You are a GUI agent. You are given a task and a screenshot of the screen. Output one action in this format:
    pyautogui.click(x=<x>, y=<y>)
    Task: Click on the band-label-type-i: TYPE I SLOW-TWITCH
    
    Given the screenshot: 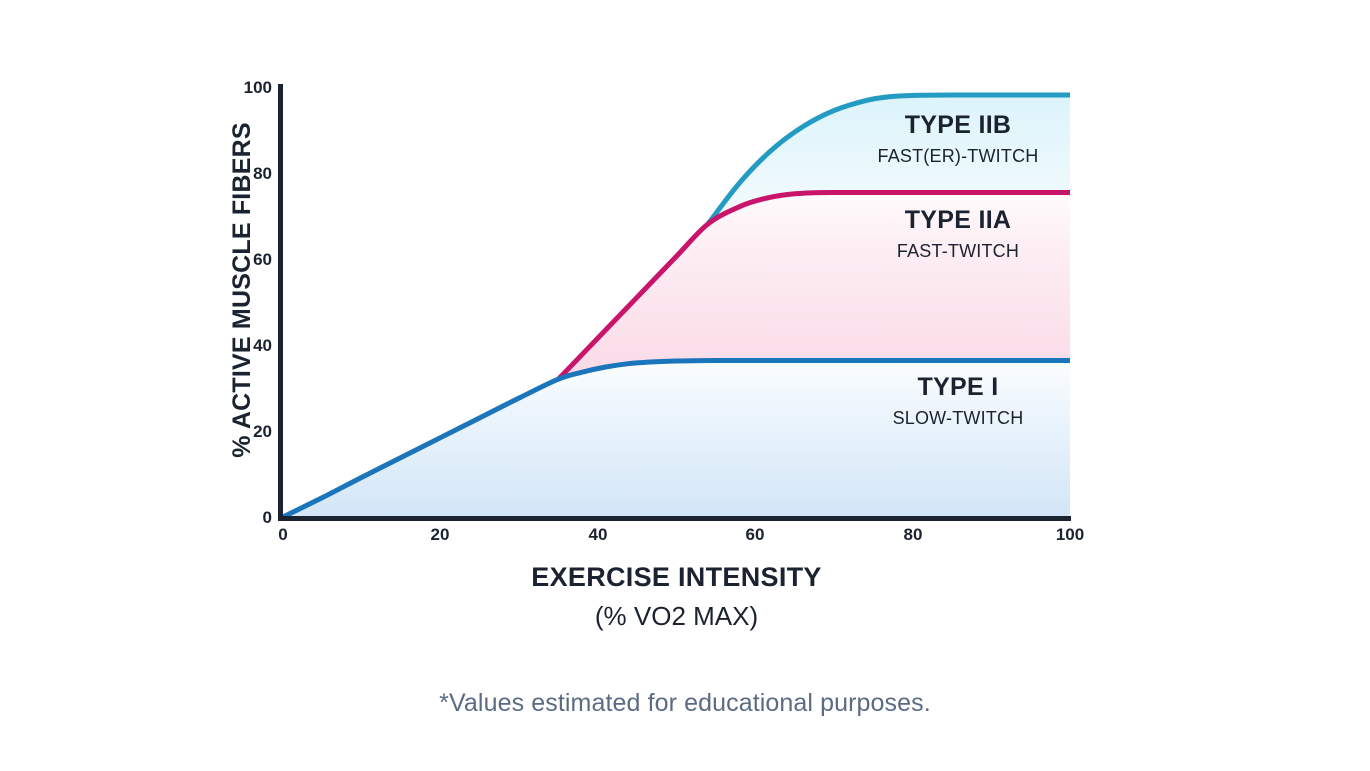 What is the action you would take?
    pyautogui.click(x=958, y=400)
    